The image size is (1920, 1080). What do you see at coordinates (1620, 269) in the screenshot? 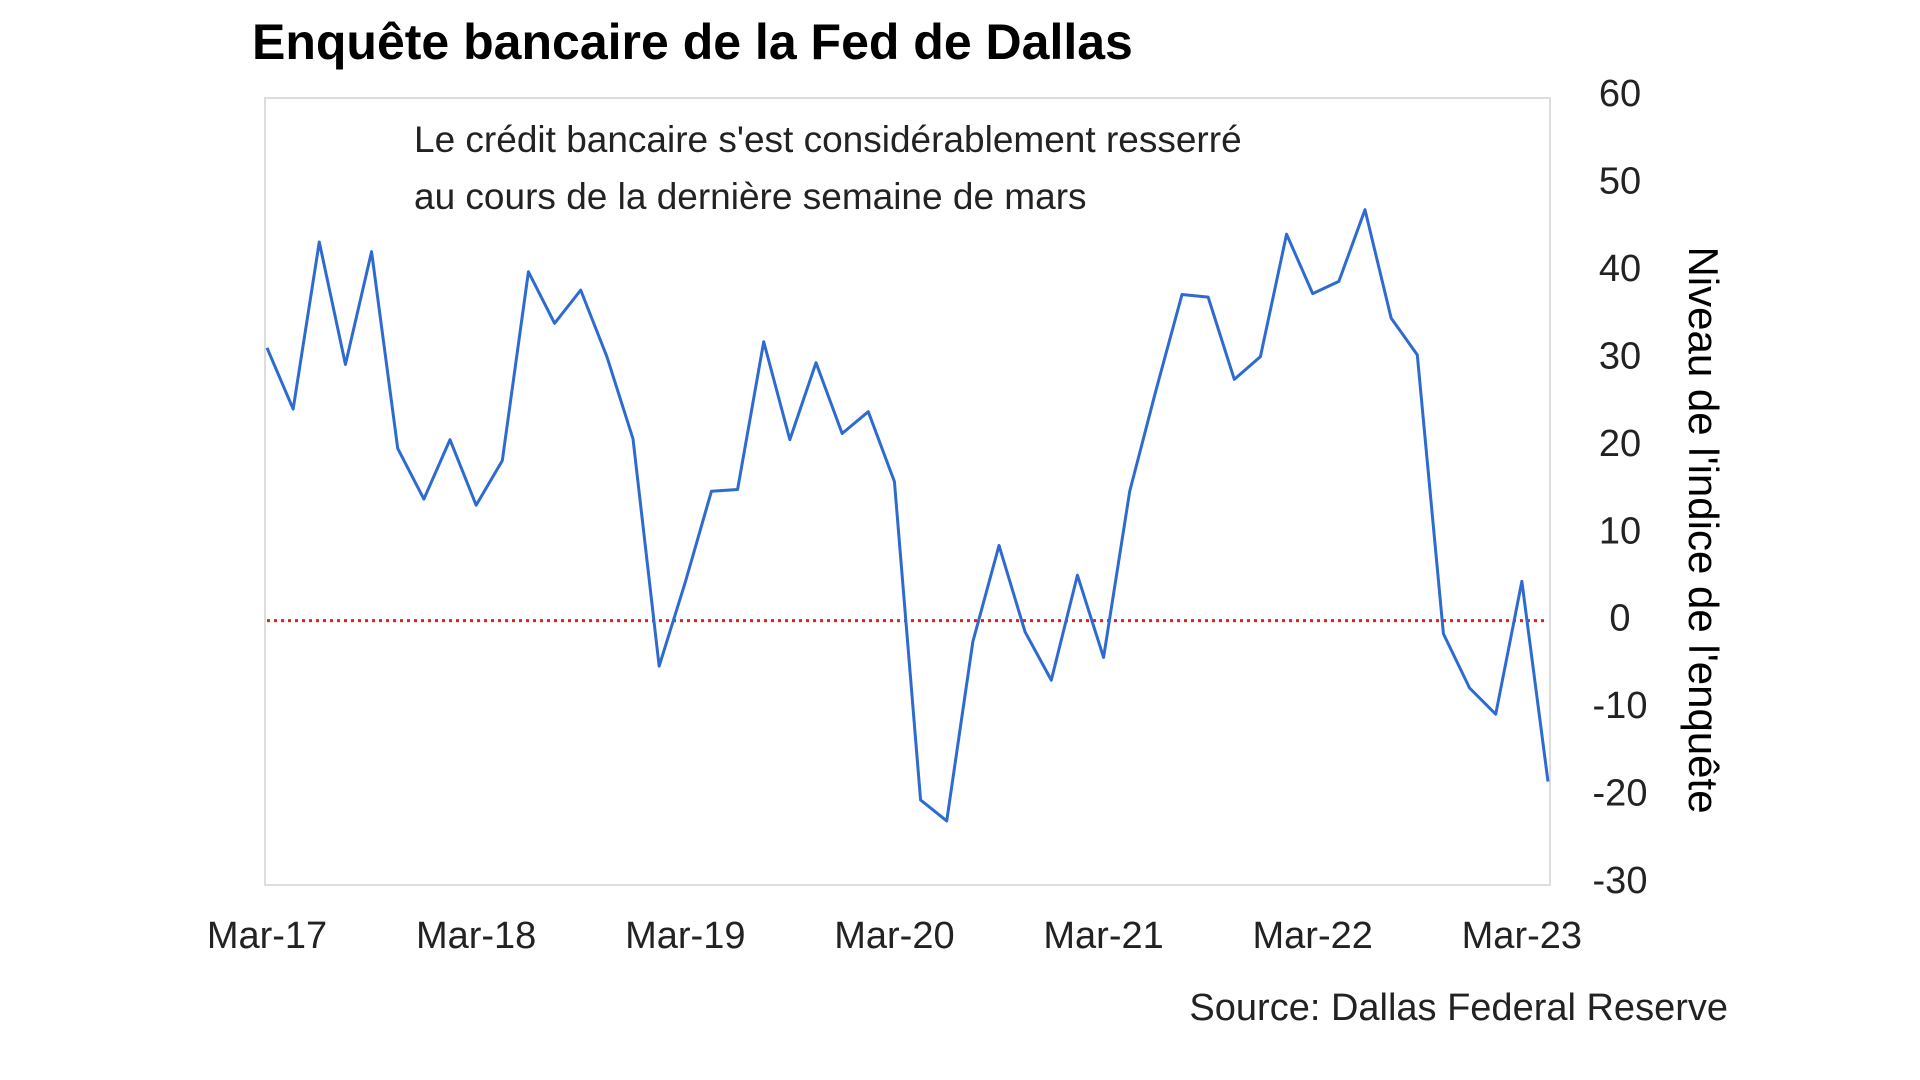
I see `y-tick-label: 40` at bounding box center [1620, 269].